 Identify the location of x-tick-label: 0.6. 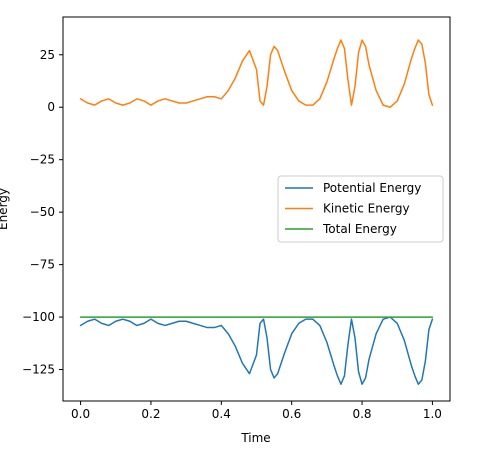
(291, 414).